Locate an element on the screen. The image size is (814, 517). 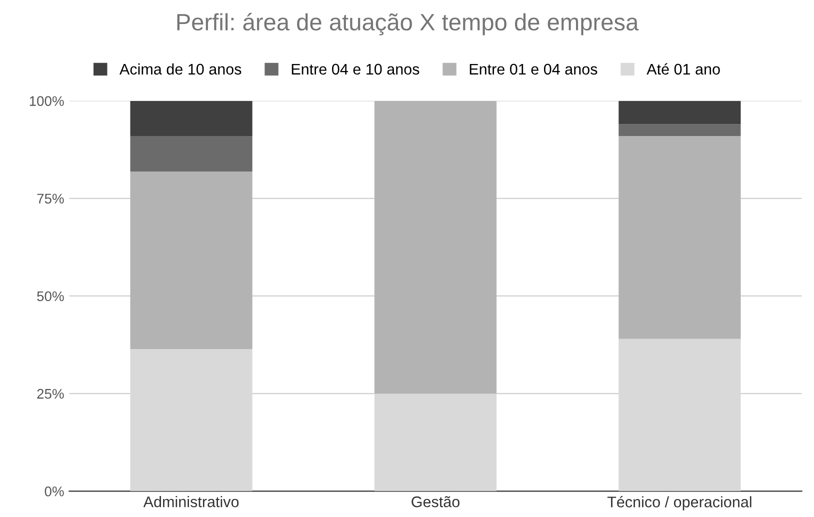
legend-label: Acima de 10 anos is located at coordinates (180, 69).